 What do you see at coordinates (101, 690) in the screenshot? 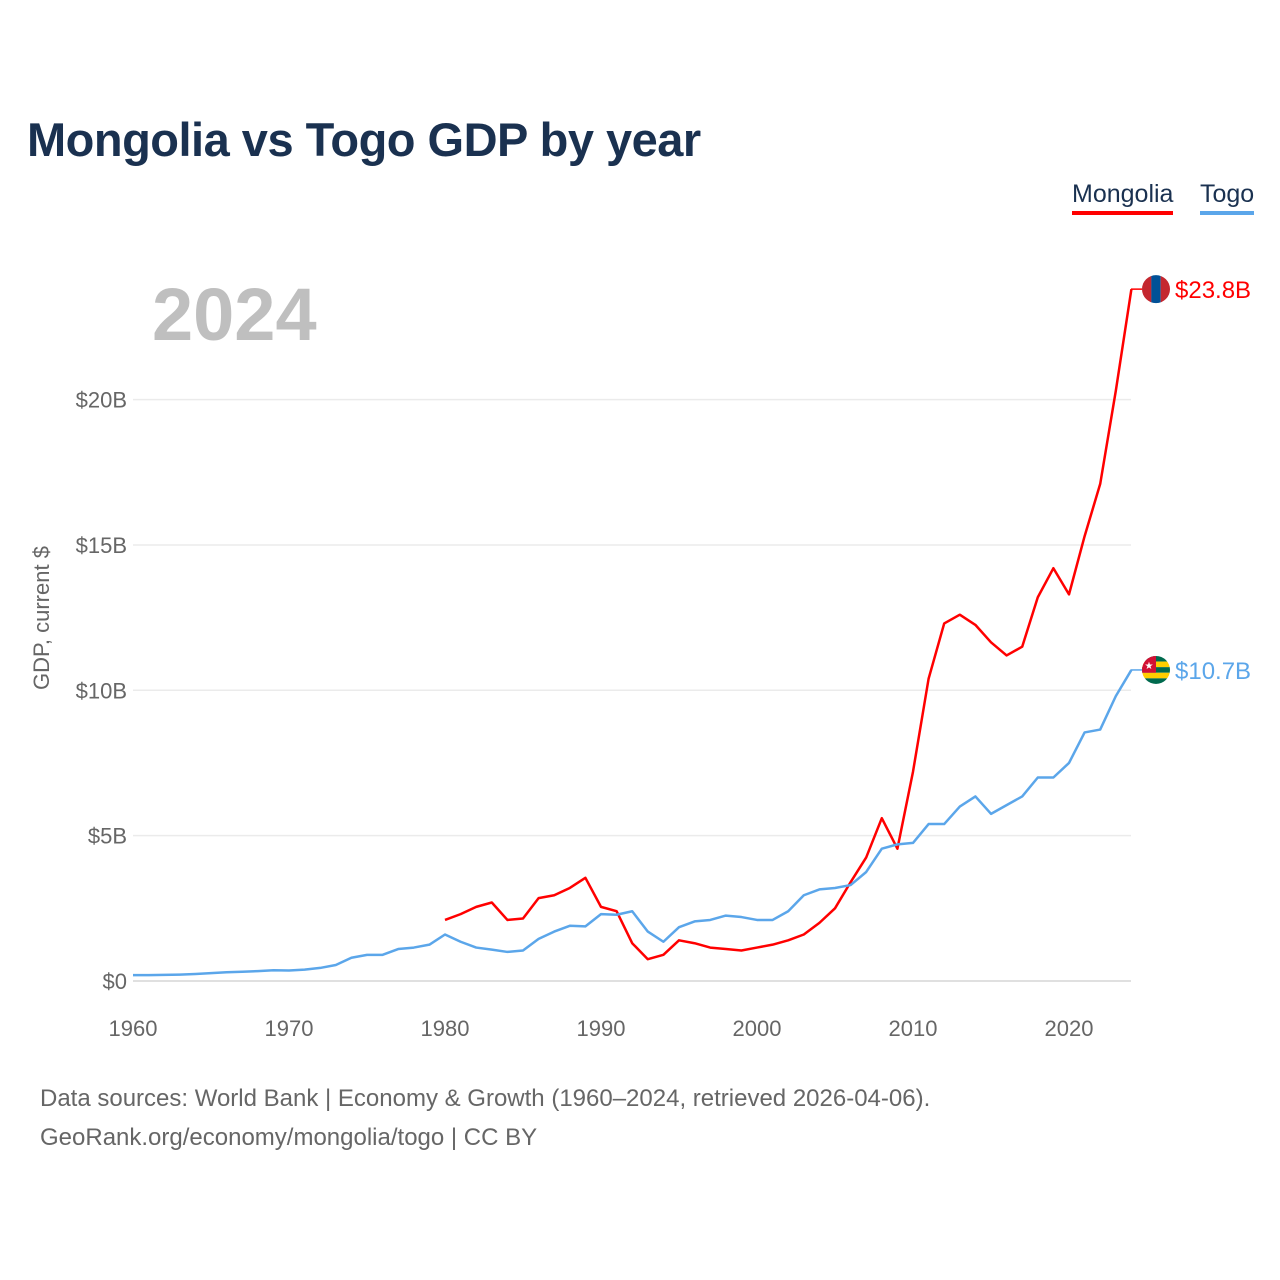
I see `y-tick-label: $10B` at bounding box center [101, 690].